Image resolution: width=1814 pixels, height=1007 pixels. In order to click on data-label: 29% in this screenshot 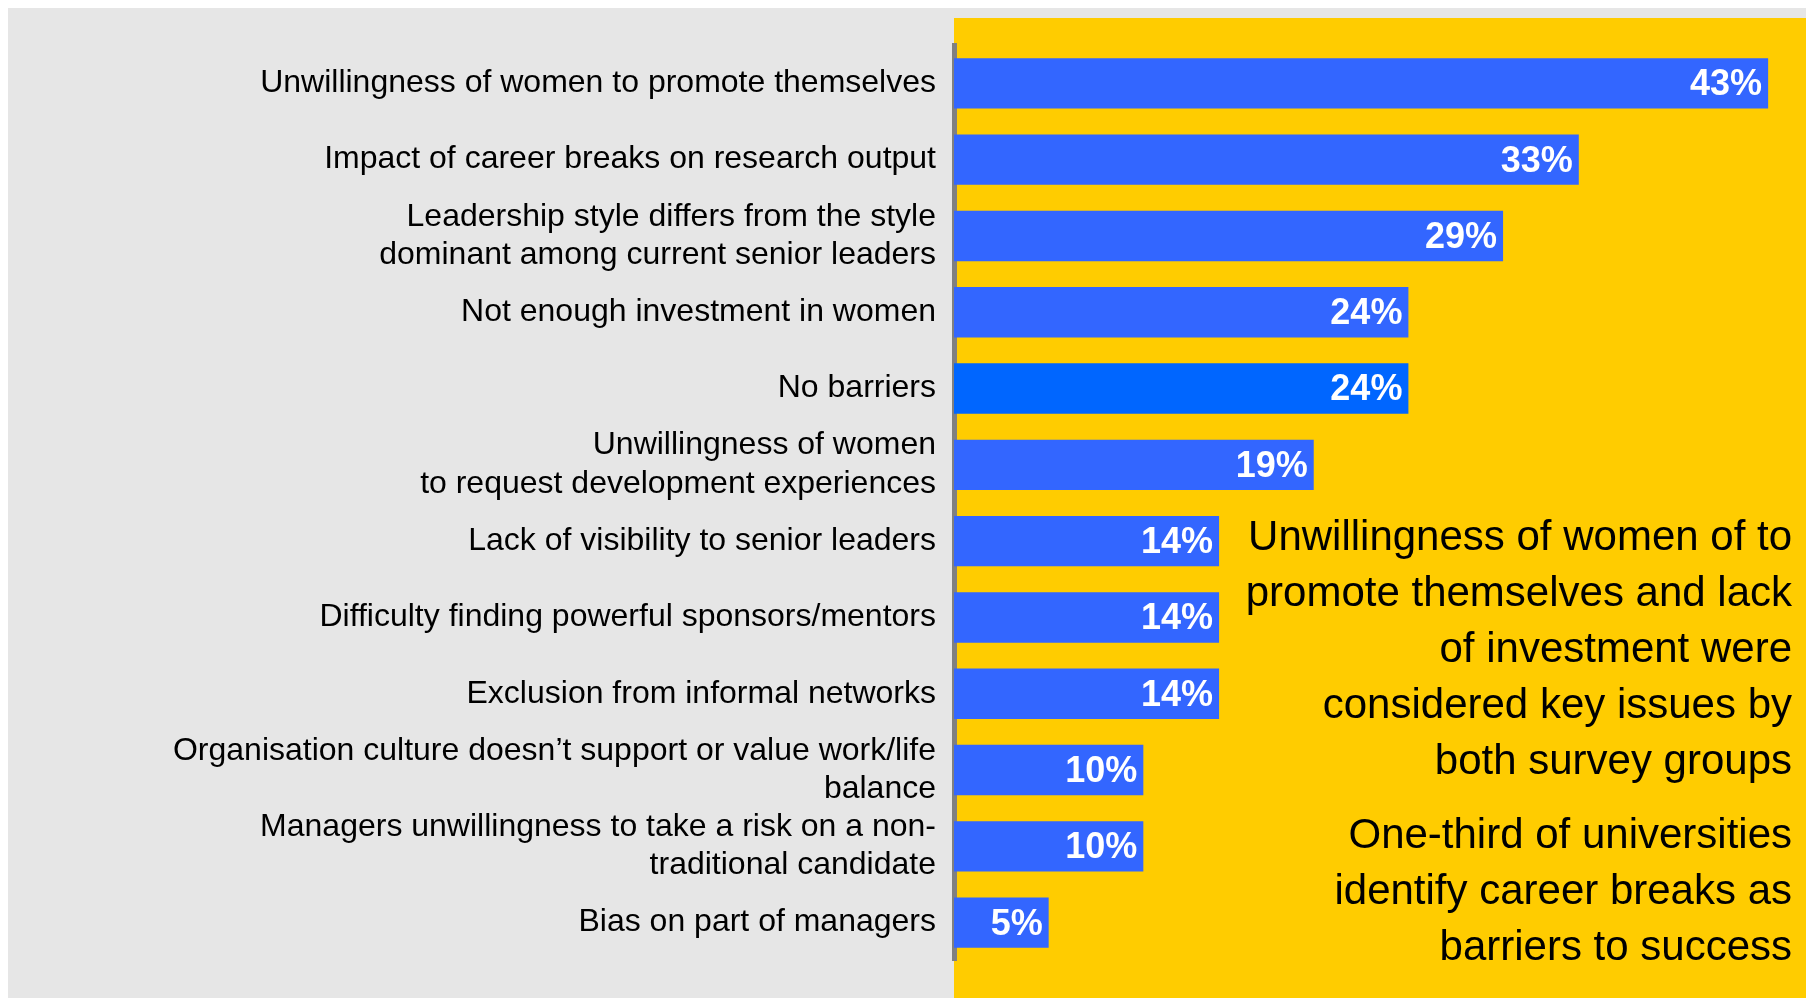, I will do `click(1461, 235)`.